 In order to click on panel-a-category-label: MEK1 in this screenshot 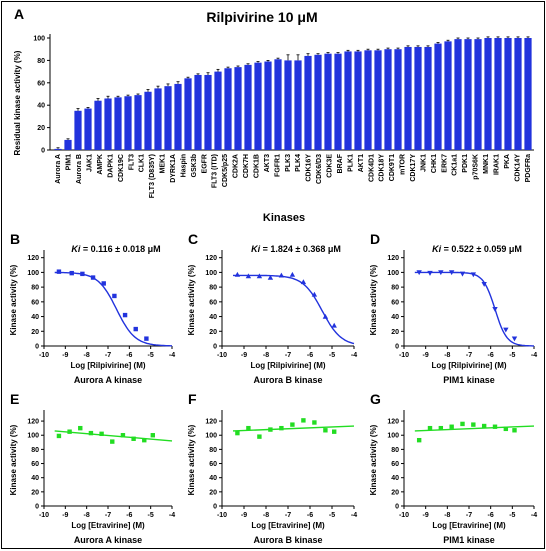, I will do `click(163, 164)`.